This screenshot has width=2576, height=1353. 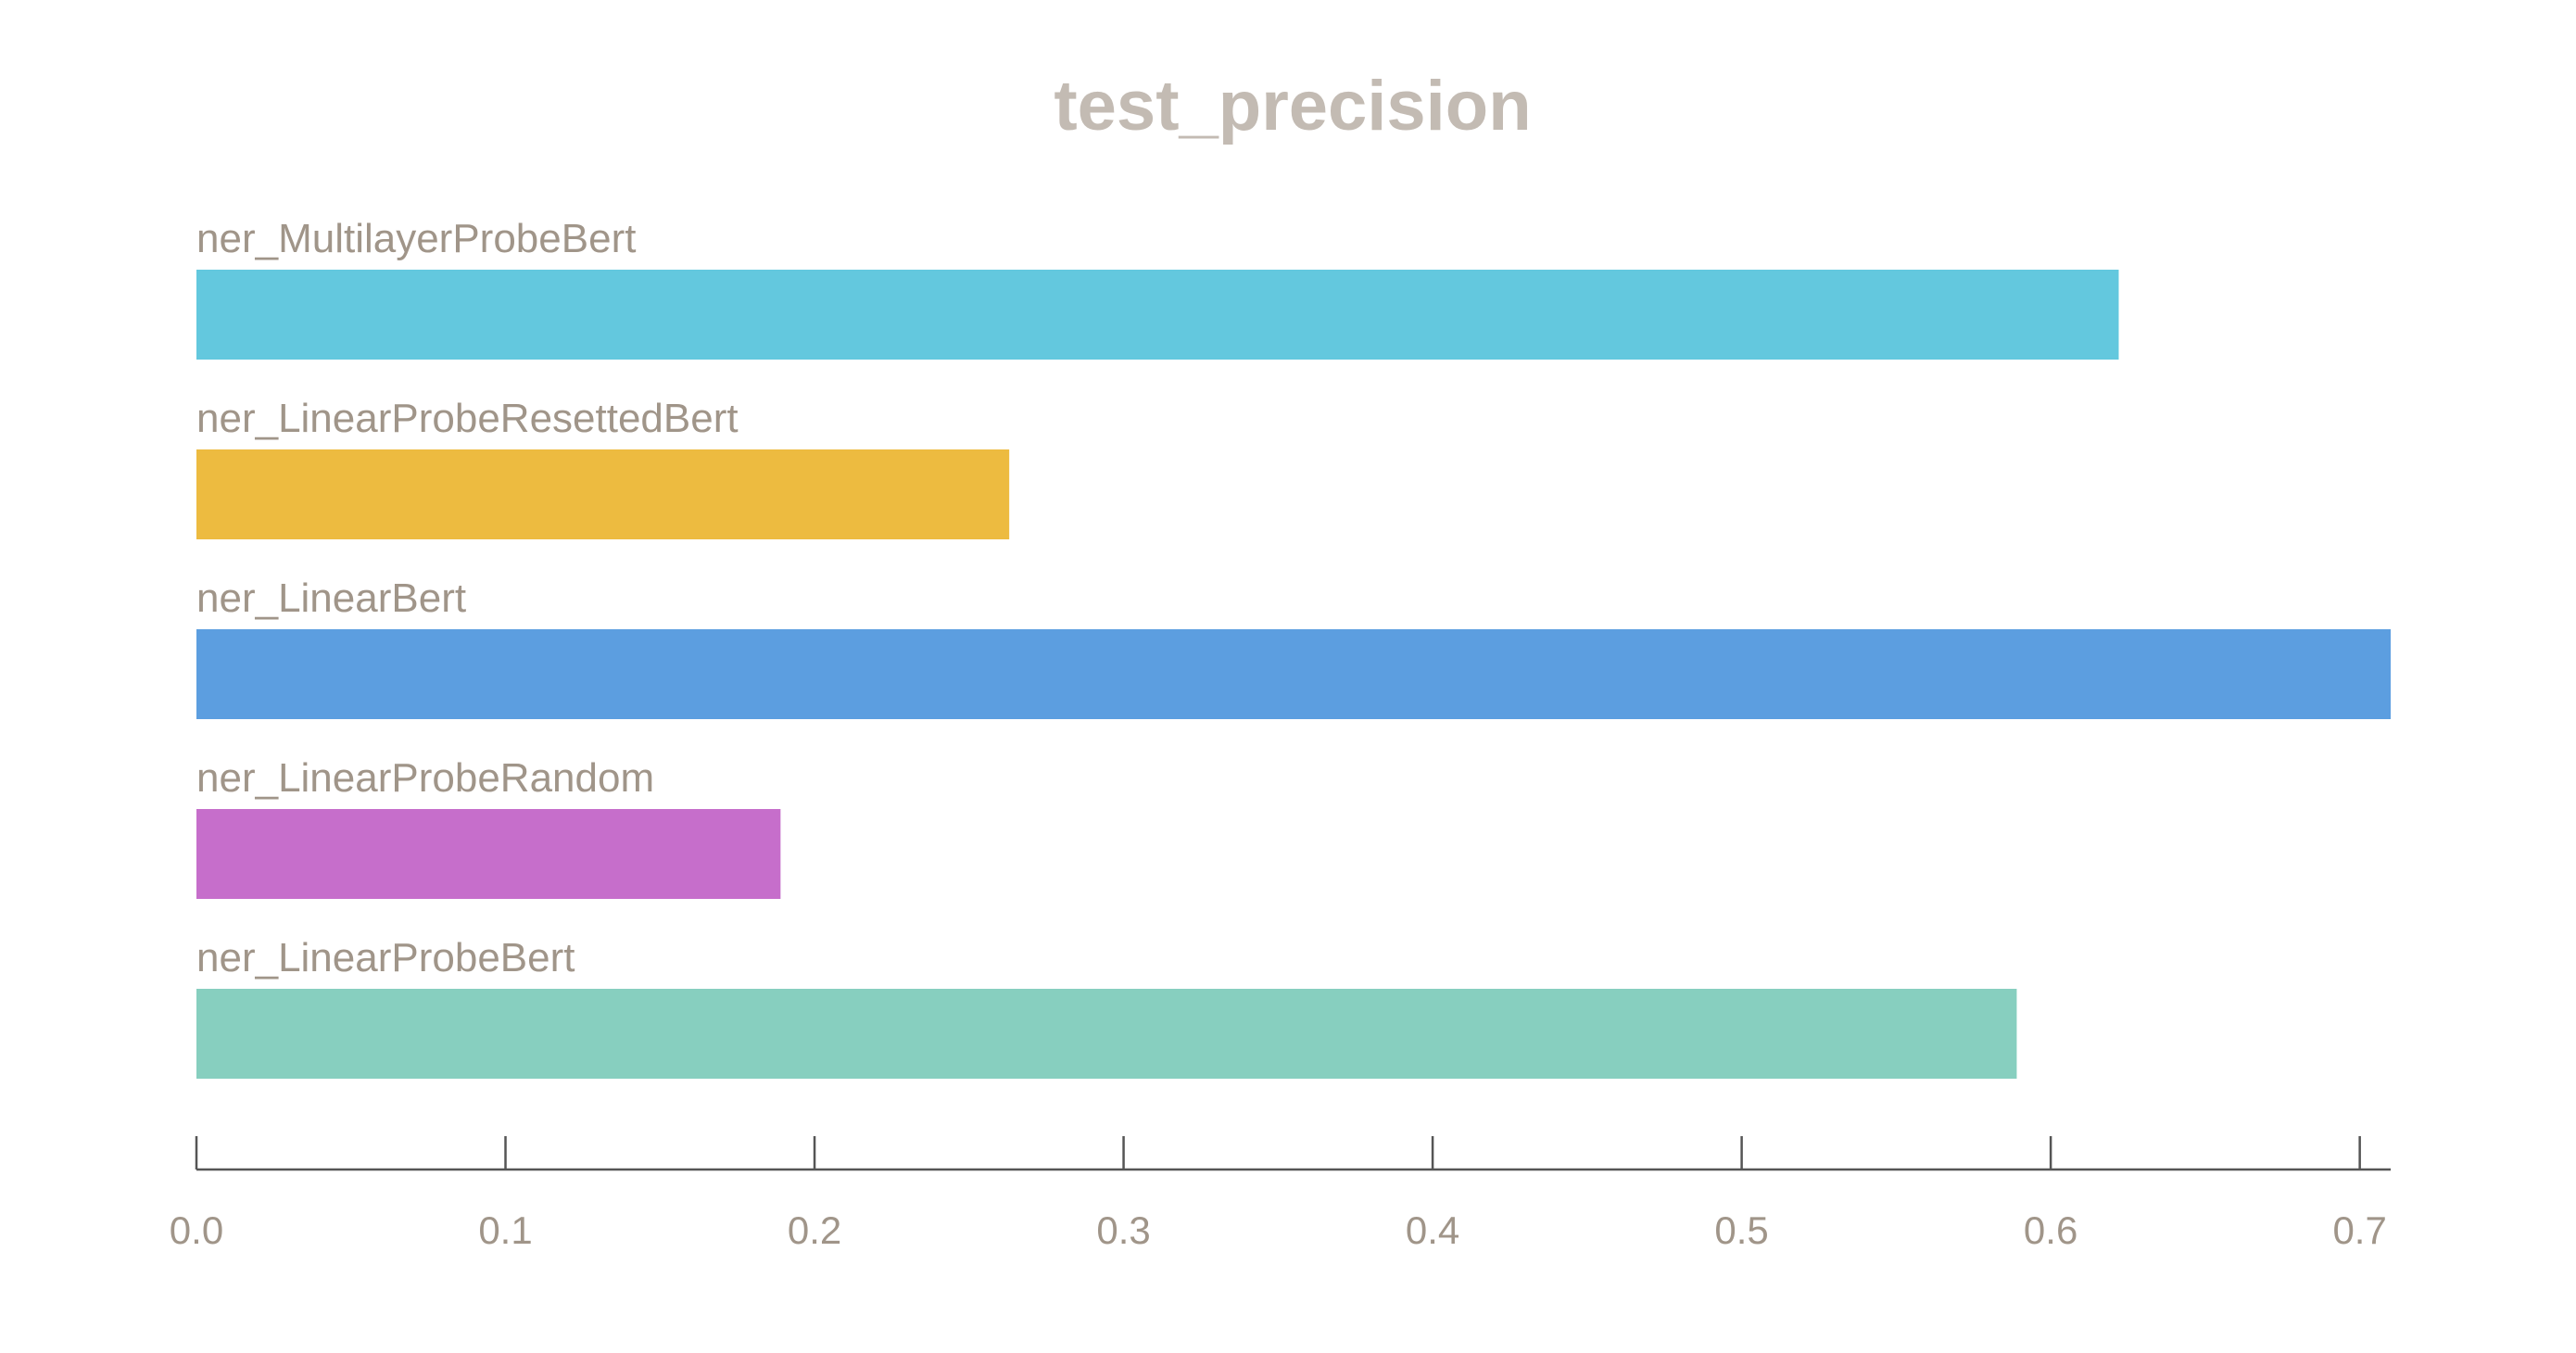 What do you see at coordinates (197, 1230) in the screenshot?
I see `x-tick-label: 0.0` at bounding box center [197, 1230].